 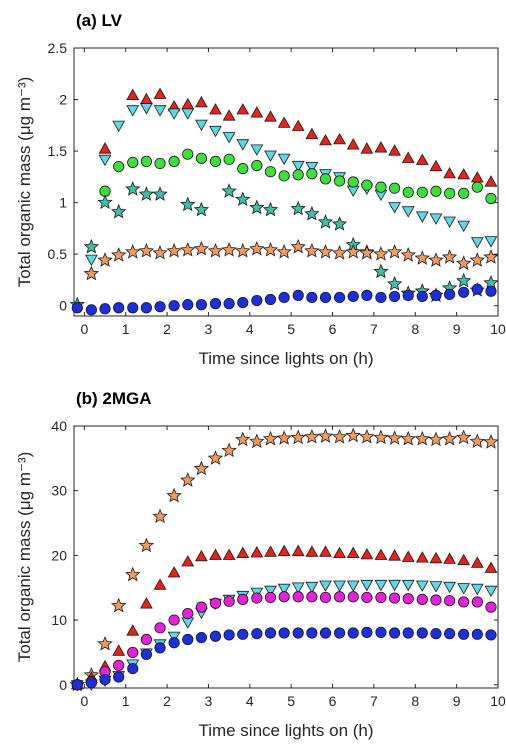 What do you see at coordinates (59, 620) in the screenshot?
I see `y-tick-label: 10` at bounding box center [59, 620].